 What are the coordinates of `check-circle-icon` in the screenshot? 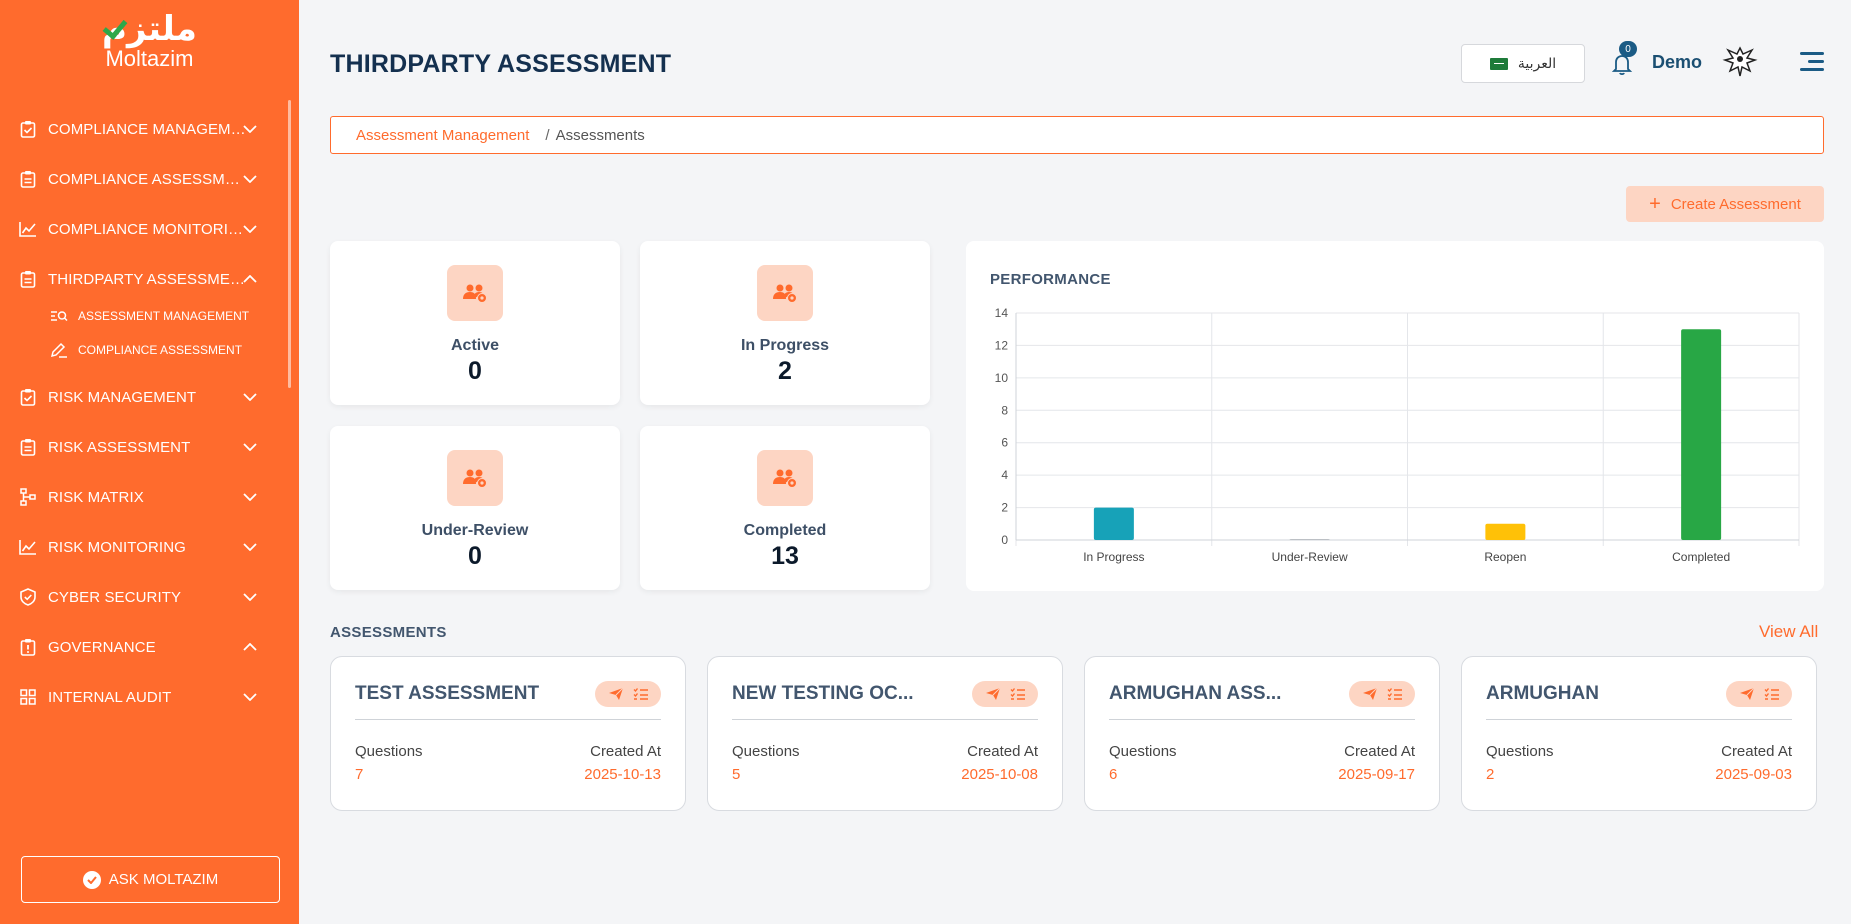 It's located at (91, 879).